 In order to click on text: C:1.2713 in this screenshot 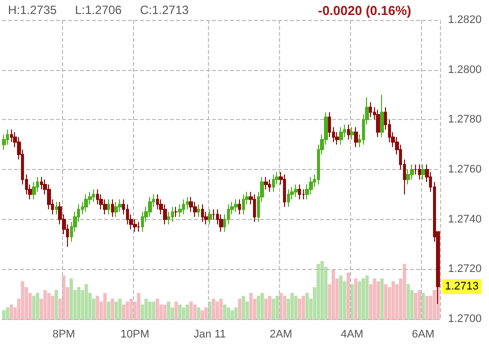, I will do `click(165, 10)`.